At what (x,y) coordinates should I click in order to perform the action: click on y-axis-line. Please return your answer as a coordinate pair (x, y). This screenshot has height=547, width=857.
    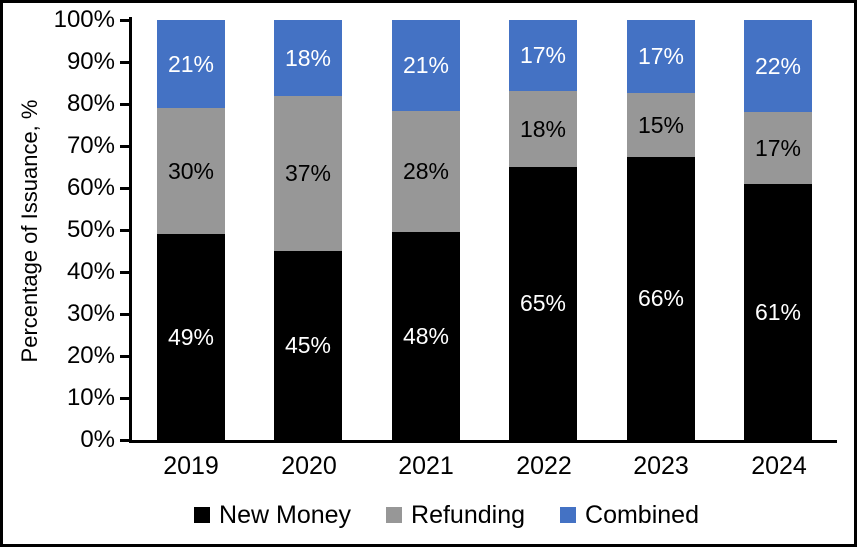
    Looking at the image, I should click on (130, 230).